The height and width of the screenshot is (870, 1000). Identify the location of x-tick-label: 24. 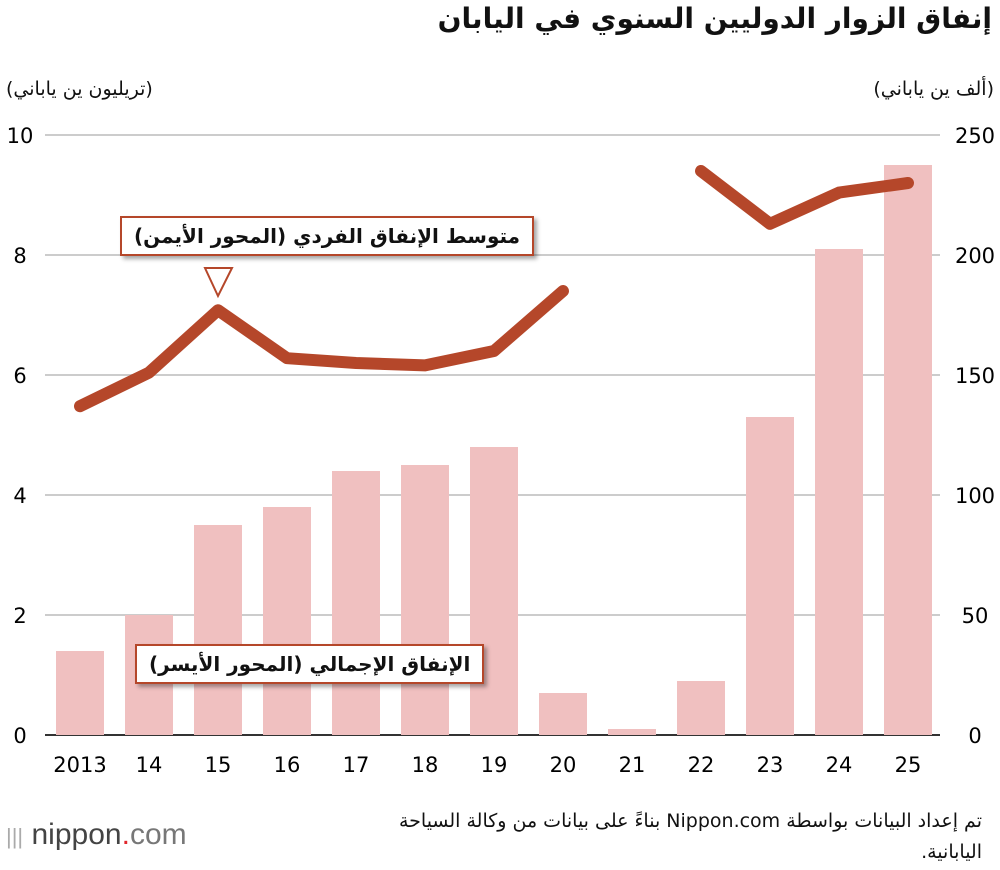
(839, 765).